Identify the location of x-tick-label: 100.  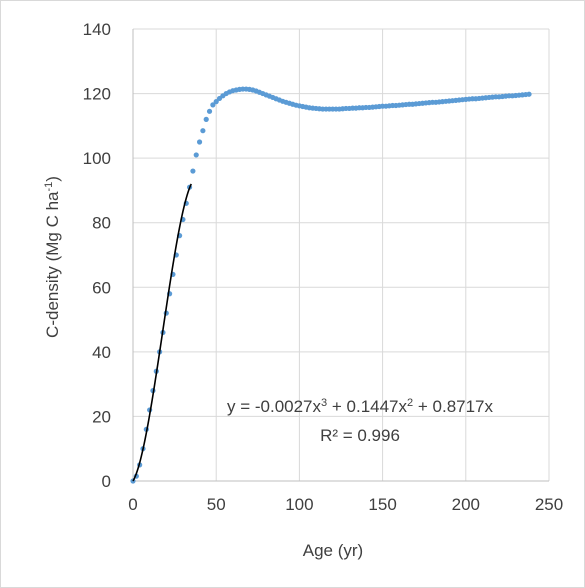
(299, 504).